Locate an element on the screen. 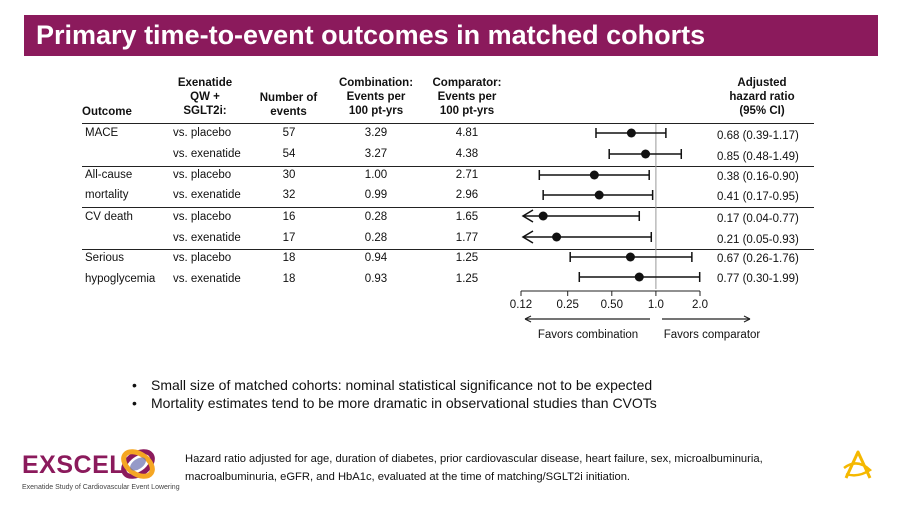 The height and width of the screenshot is (506, 899). header-number-line2: events is located at coordinates (288, 112).